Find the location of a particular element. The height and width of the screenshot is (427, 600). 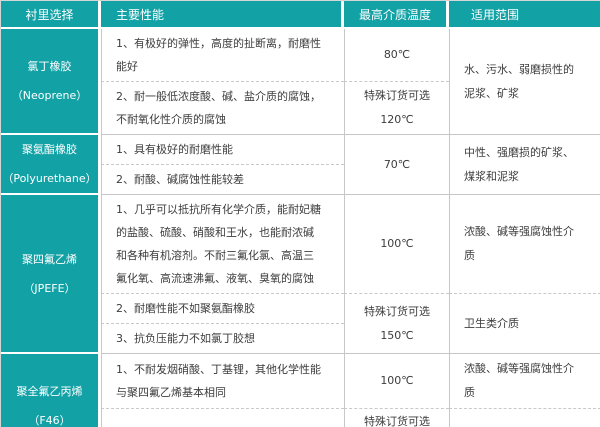

temperature-value: 80℃ is located at coordinates (397, 54).